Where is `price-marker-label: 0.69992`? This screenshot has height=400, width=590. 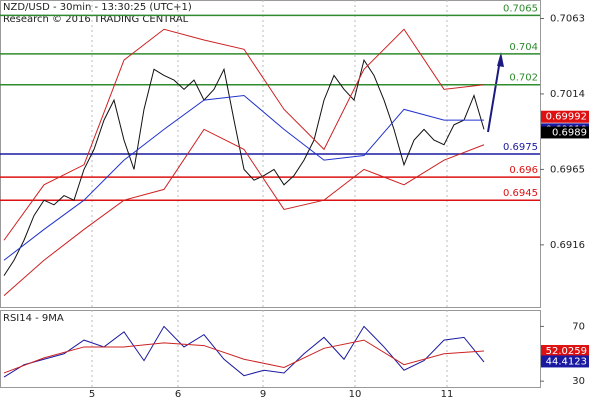
price-marker-label: 0.69992 is located at coordinates (566, 117).